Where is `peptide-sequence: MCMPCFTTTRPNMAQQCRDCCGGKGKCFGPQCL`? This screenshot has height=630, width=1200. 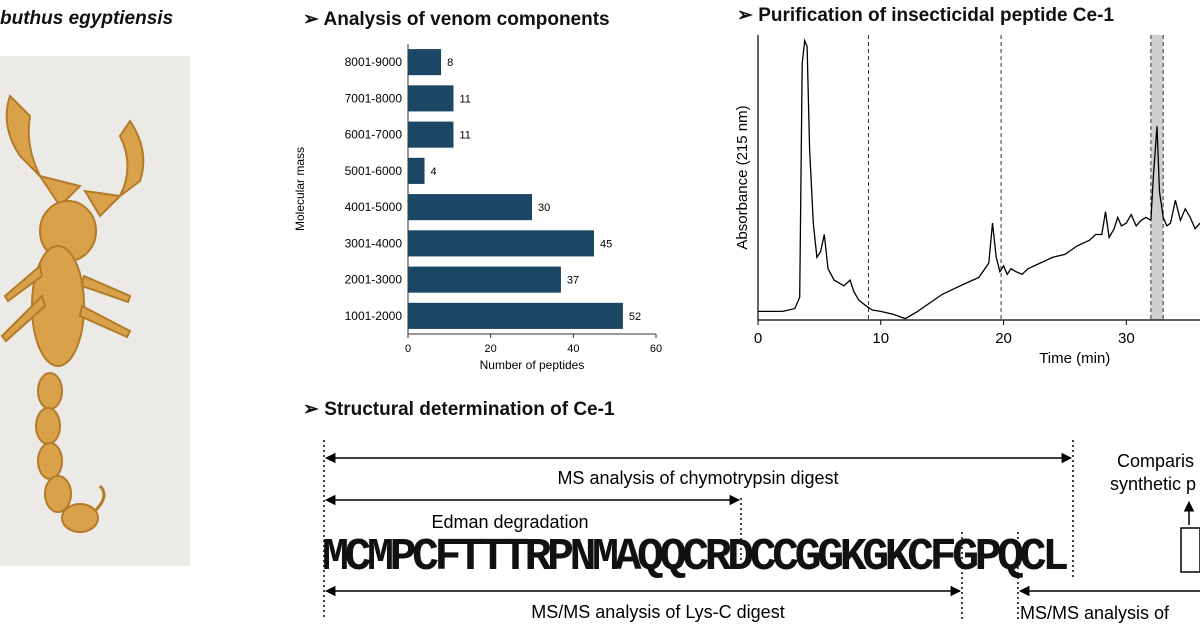 peptide-sequence: MCMPCFTTTRPNMAQQCRDCCGGKGKCFGPQCL is located at coordinates (695, 557).